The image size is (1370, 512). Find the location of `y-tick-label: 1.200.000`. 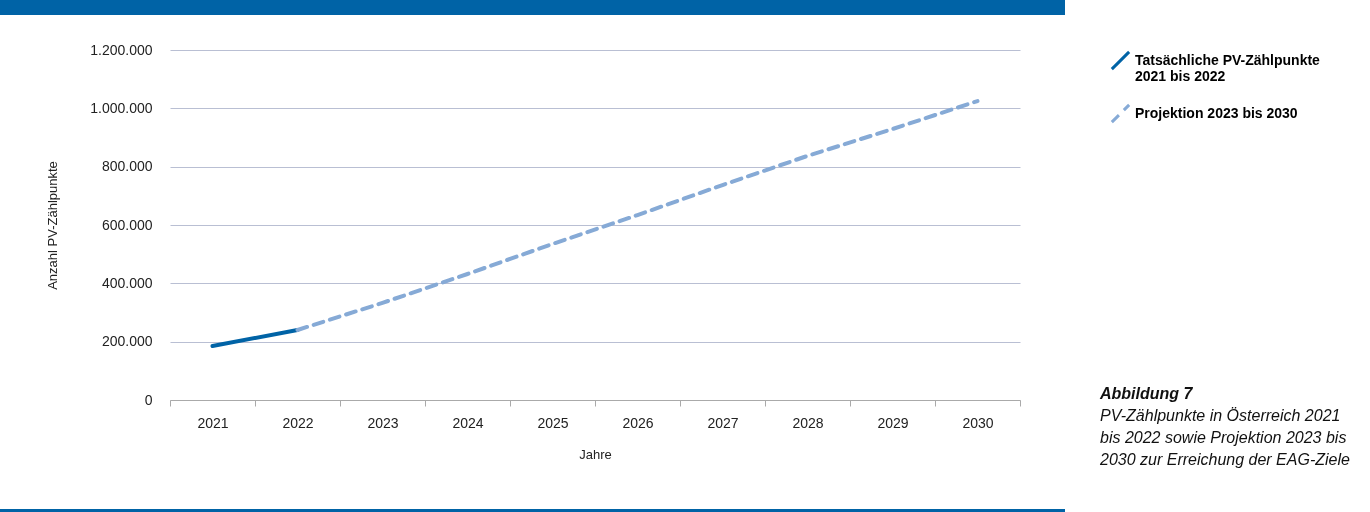

y-tick-label: 1.200.000 is located at coordinates (121, 49).